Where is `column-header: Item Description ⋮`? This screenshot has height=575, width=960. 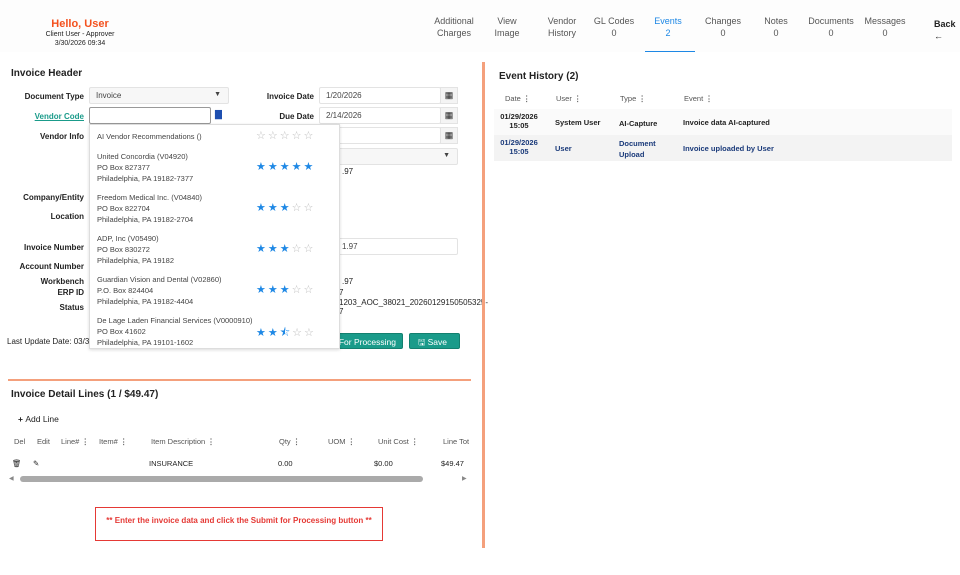
column-header: Item Description ⋮ is located at coordinates (183, 441).